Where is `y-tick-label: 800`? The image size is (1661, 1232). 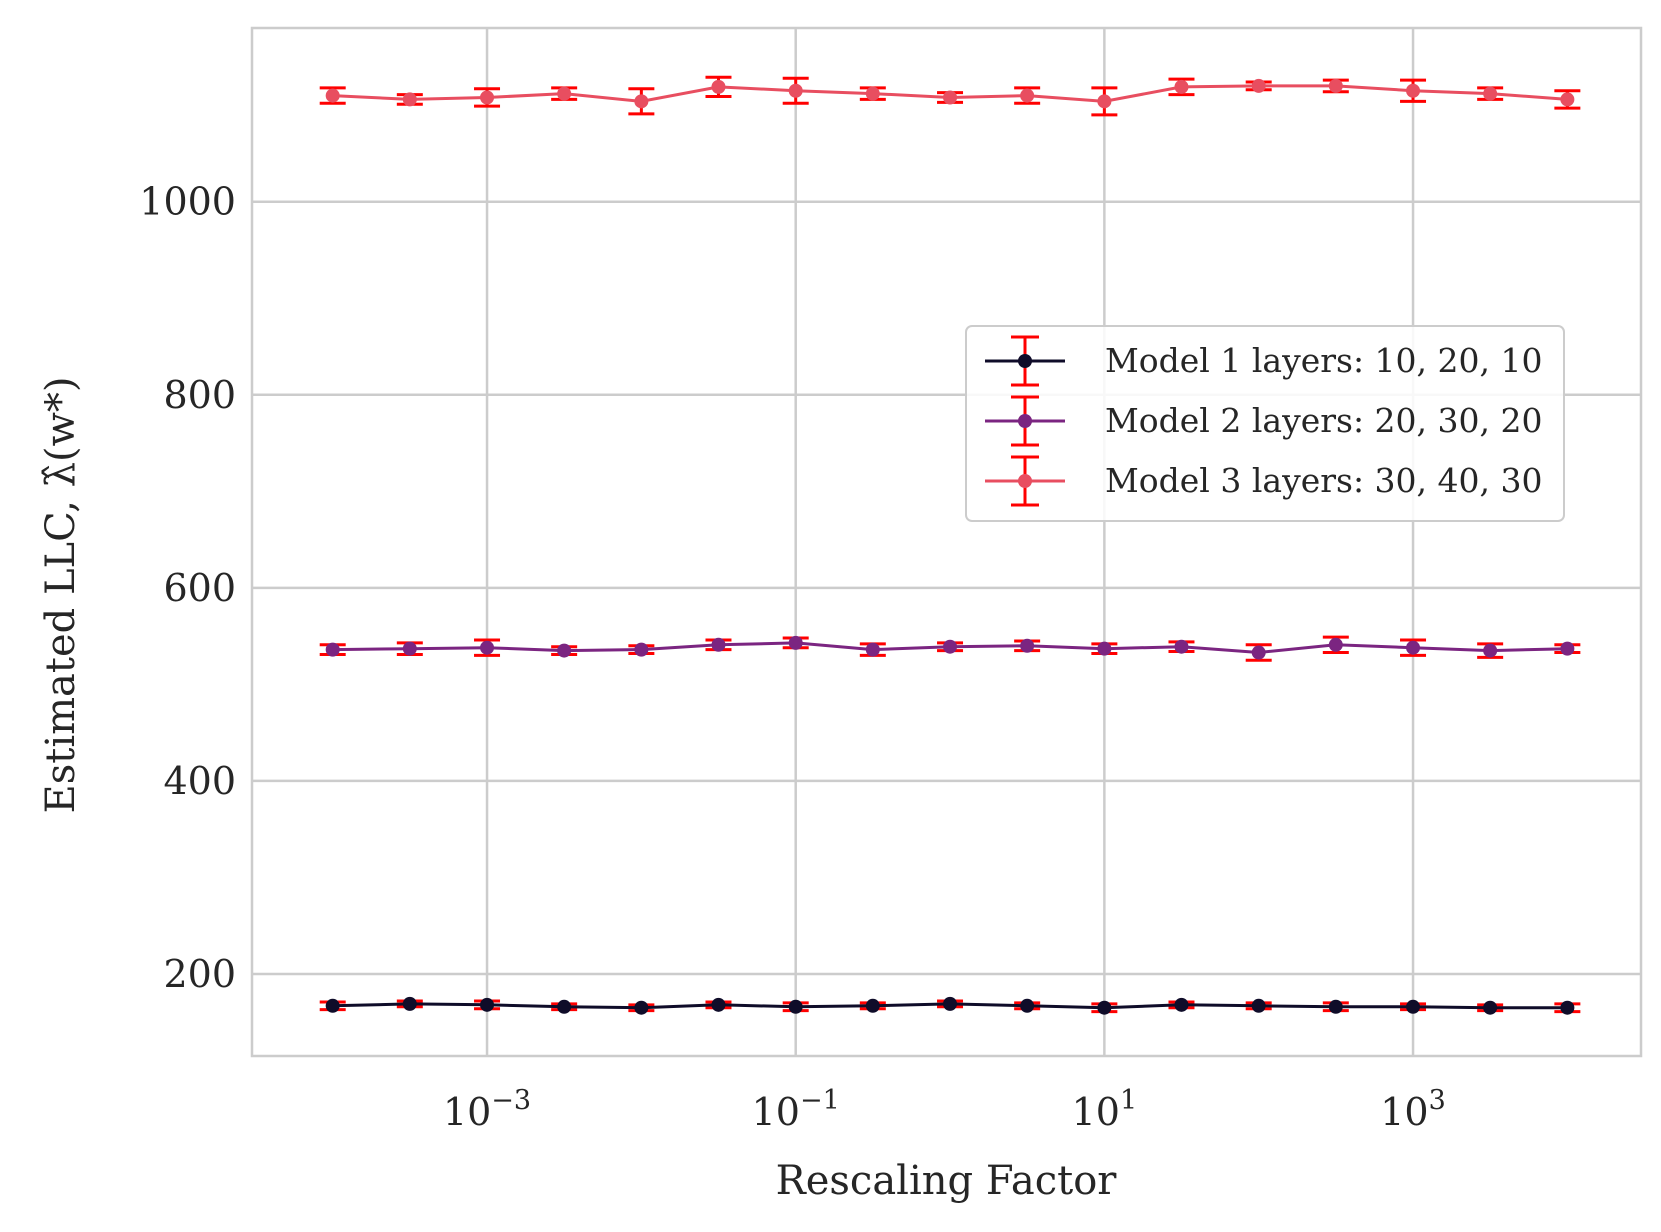
y-tick-label: 800 is located at coordinates (199, 395).